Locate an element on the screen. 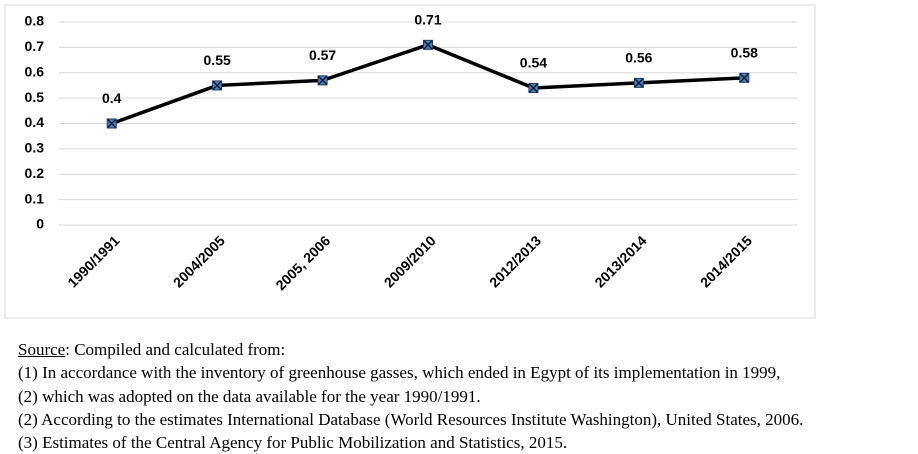  x-tick-label: 1990/1991 is located at coordinates (93, 261).